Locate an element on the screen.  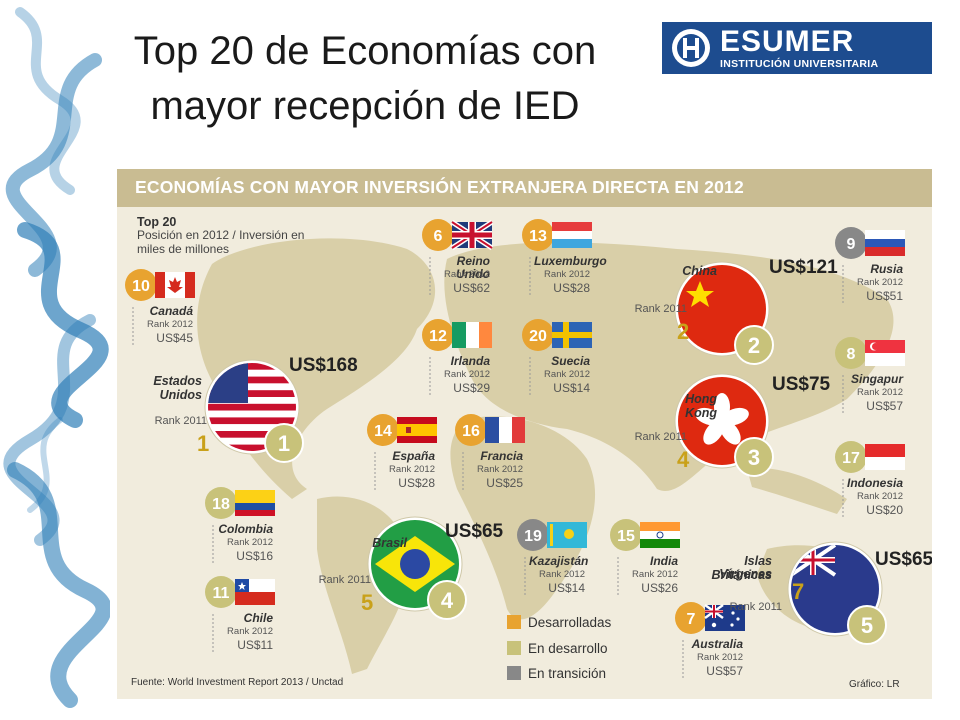
economy-name: Unidos is located at coordinates (180, 395).